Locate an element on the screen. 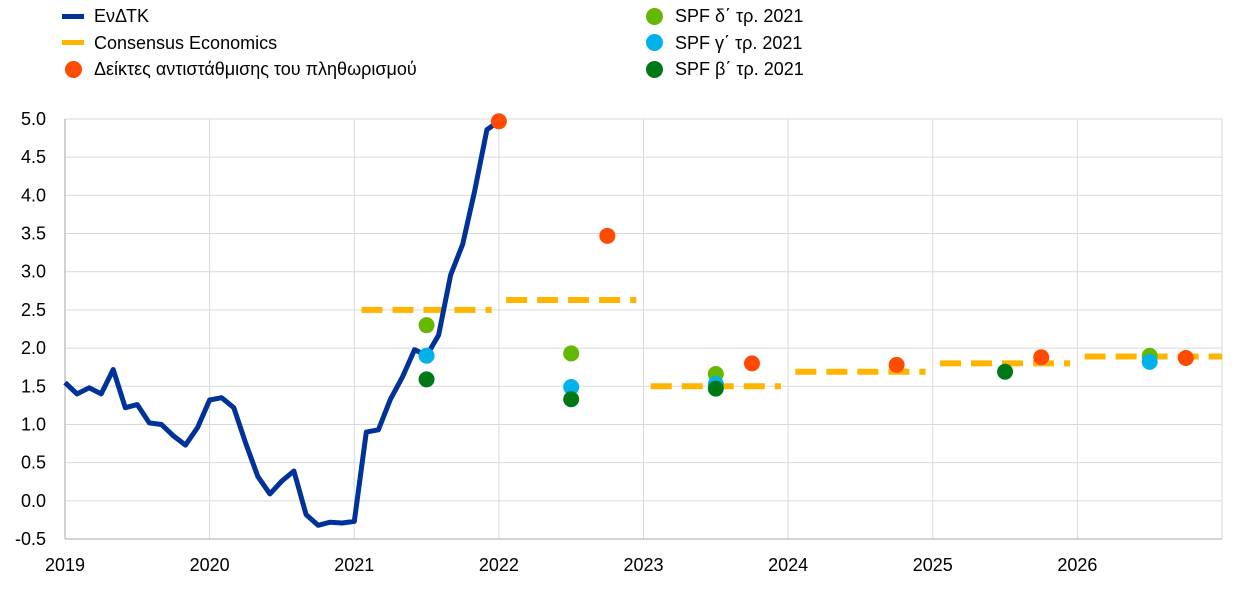 This screenshot has height=591, width=1240. x-tick-label: 2020 is located at coordinates (210, 565).